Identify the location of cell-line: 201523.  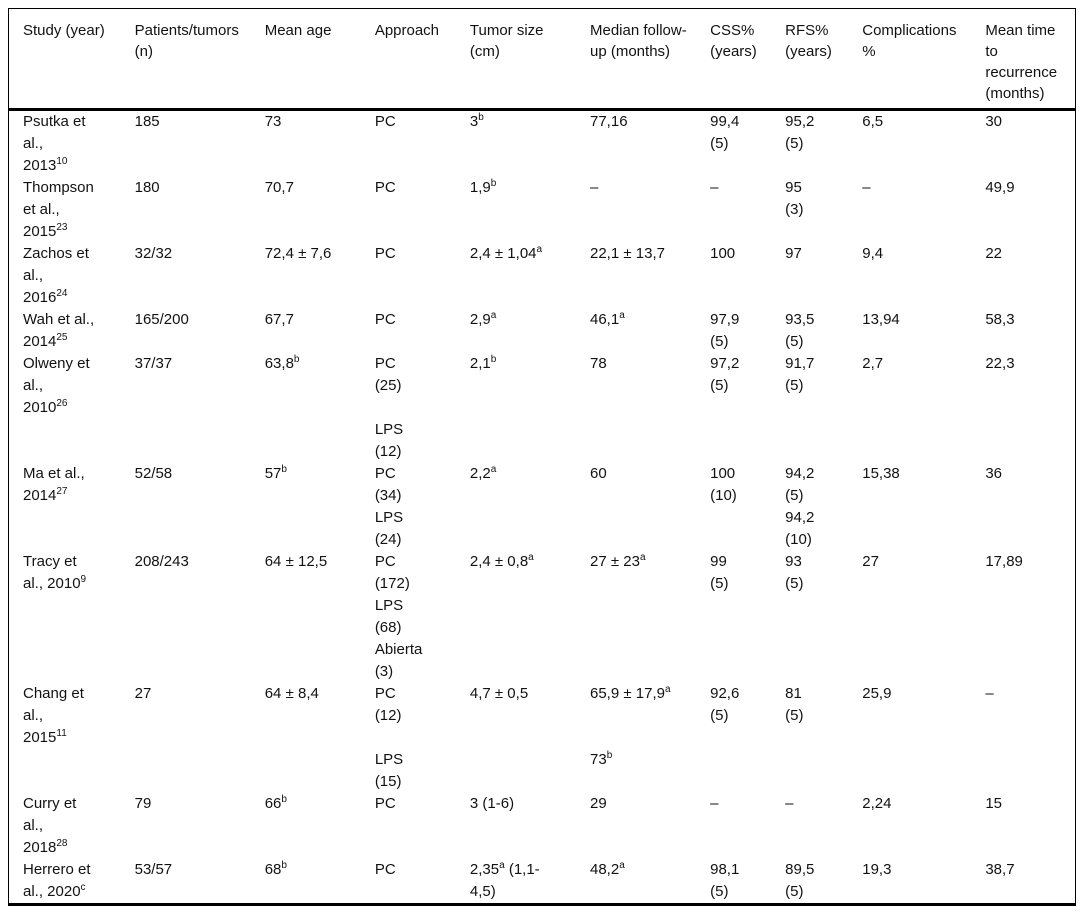
(45, 231).